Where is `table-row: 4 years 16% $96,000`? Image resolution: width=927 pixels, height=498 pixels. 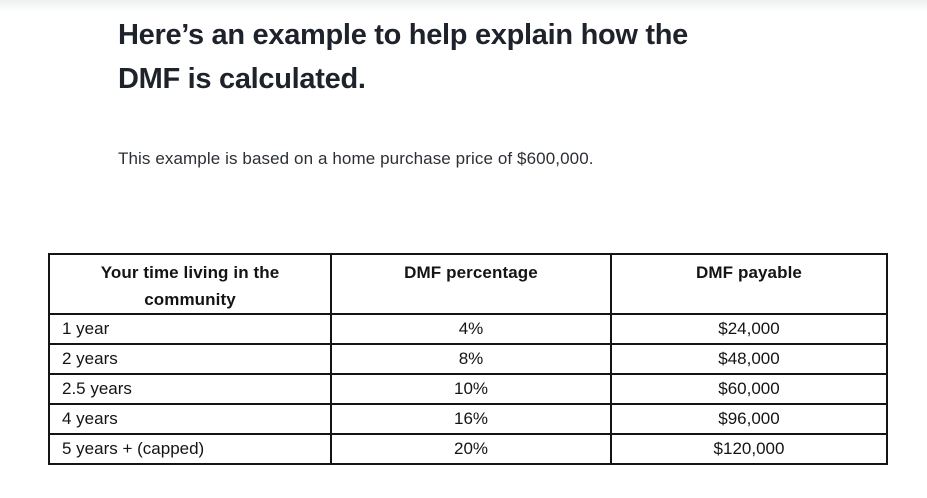 table-row: 4 years 16% $96,000 is located at coordinates (468, 419).